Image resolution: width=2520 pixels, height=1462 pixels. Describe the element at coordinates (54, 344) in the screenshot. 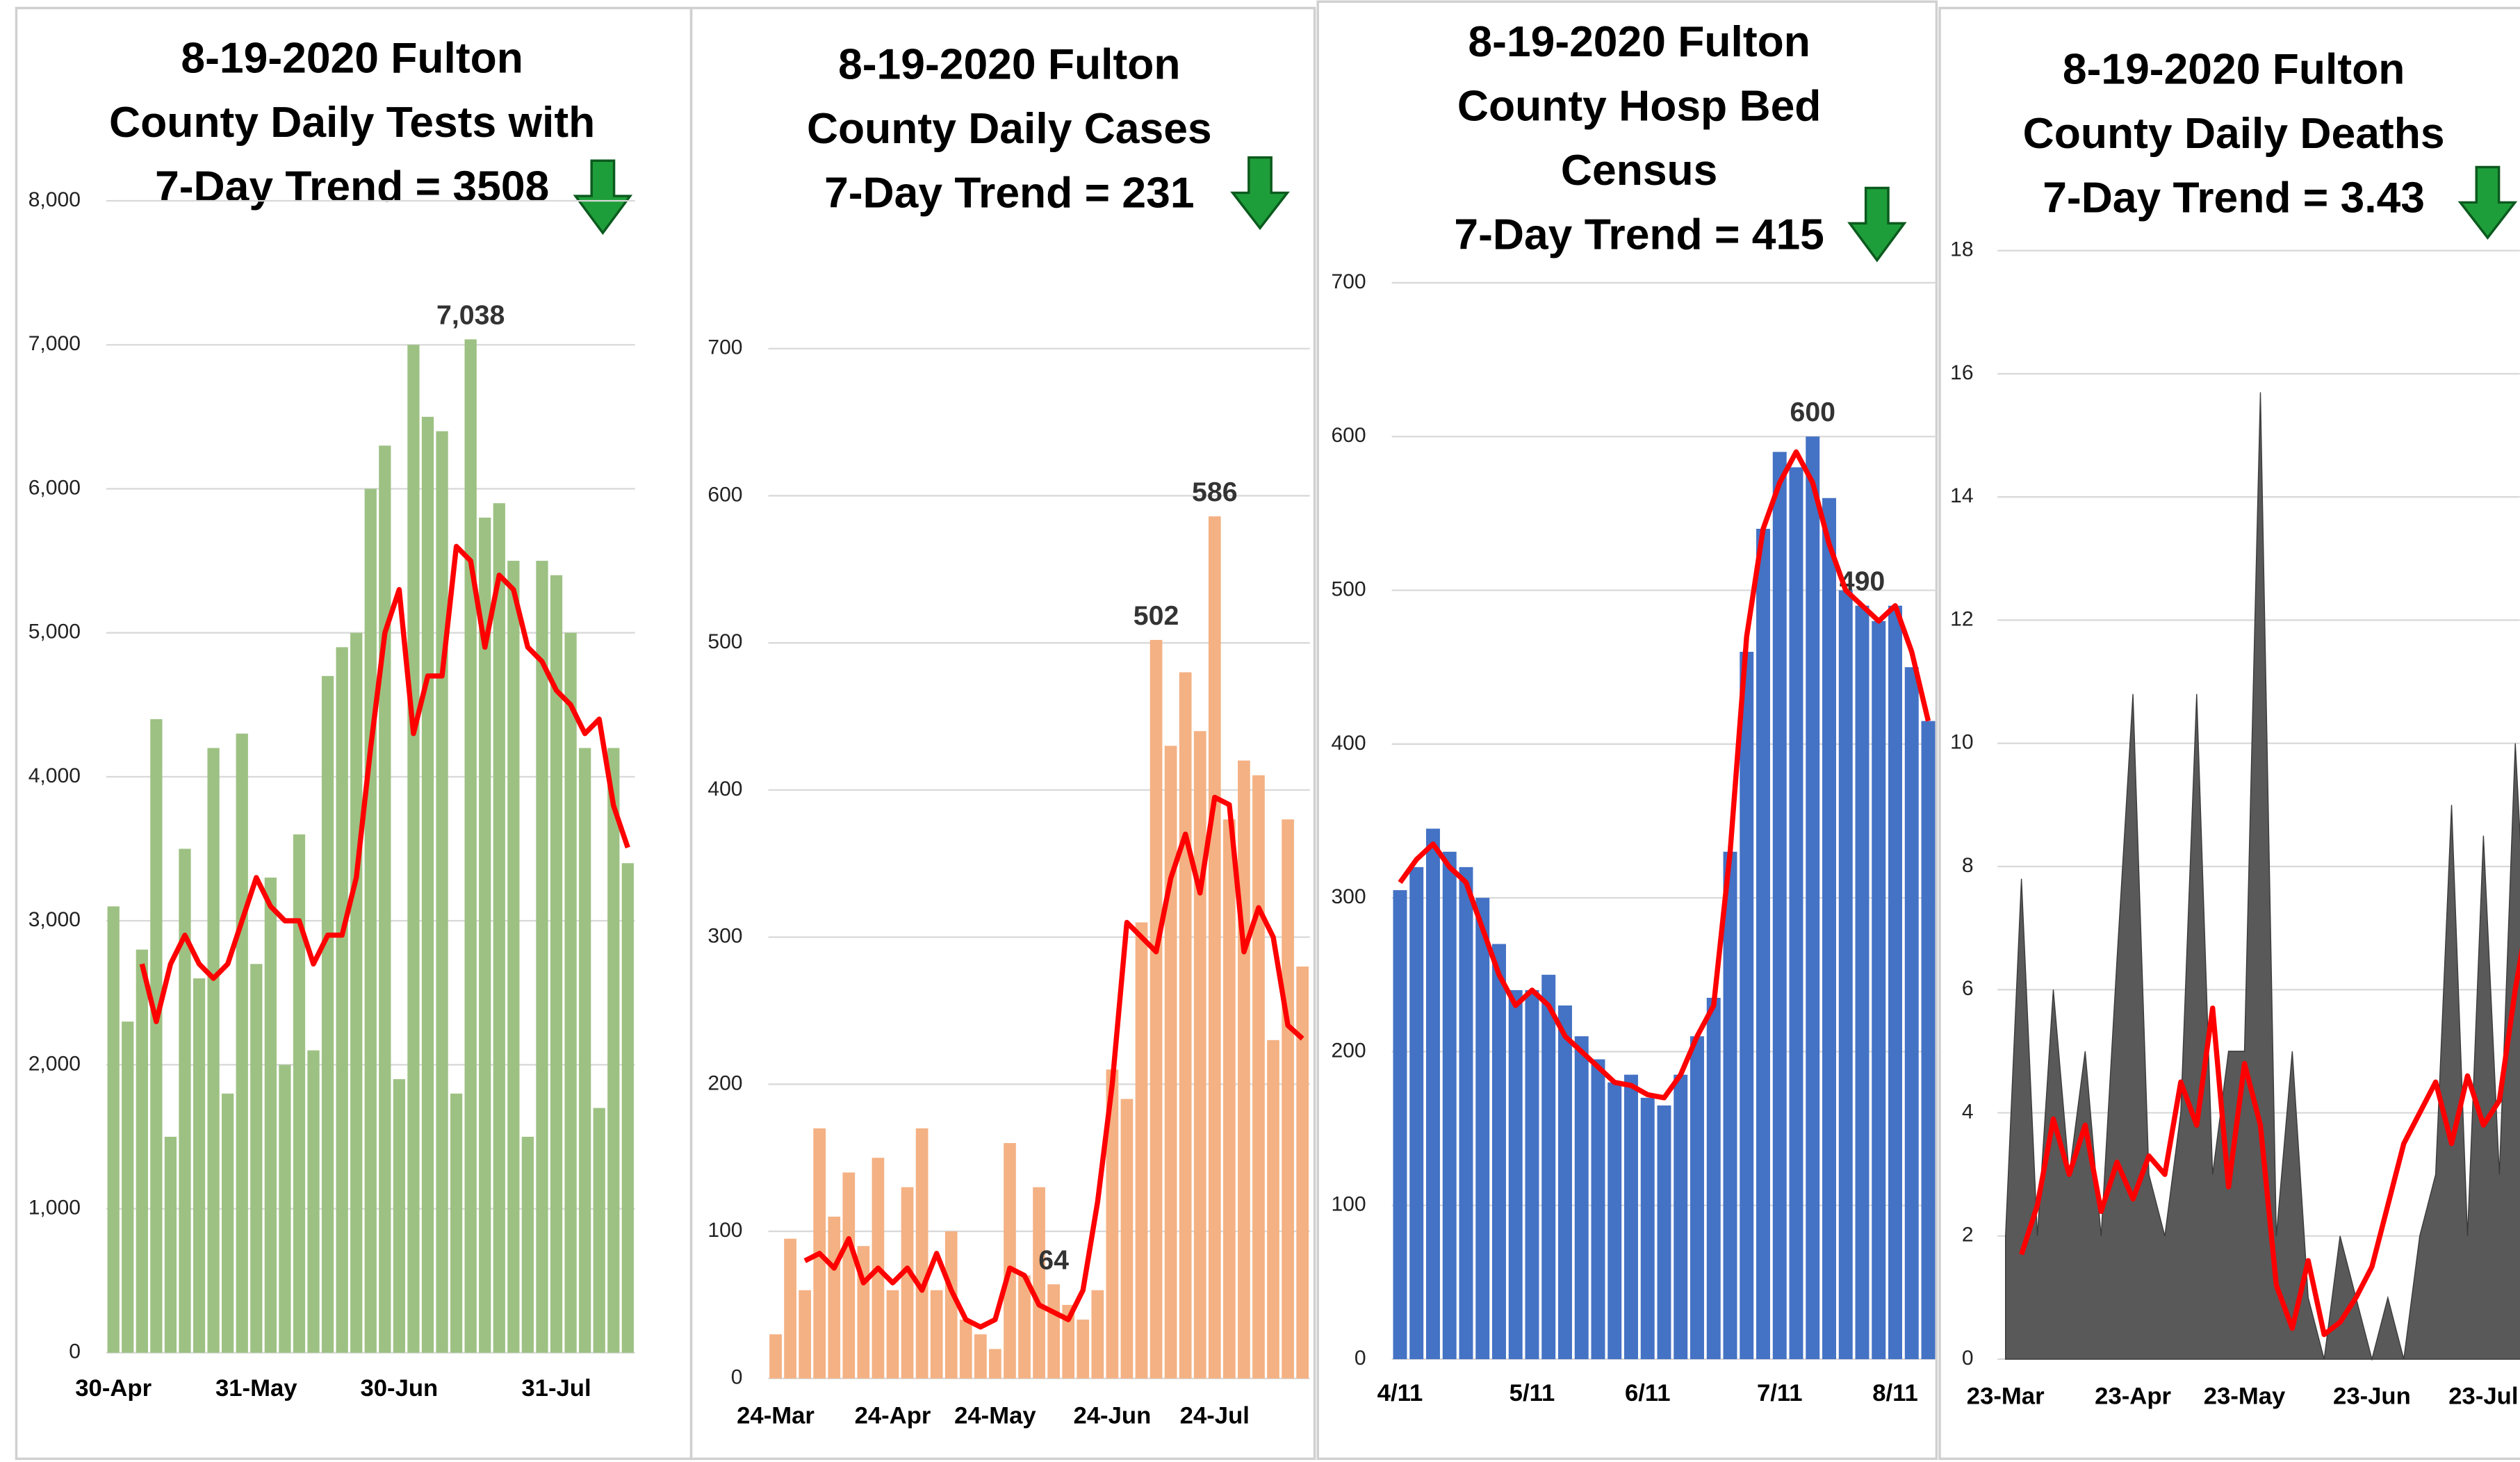

I see `y-tick-label: 7,000` at that location.